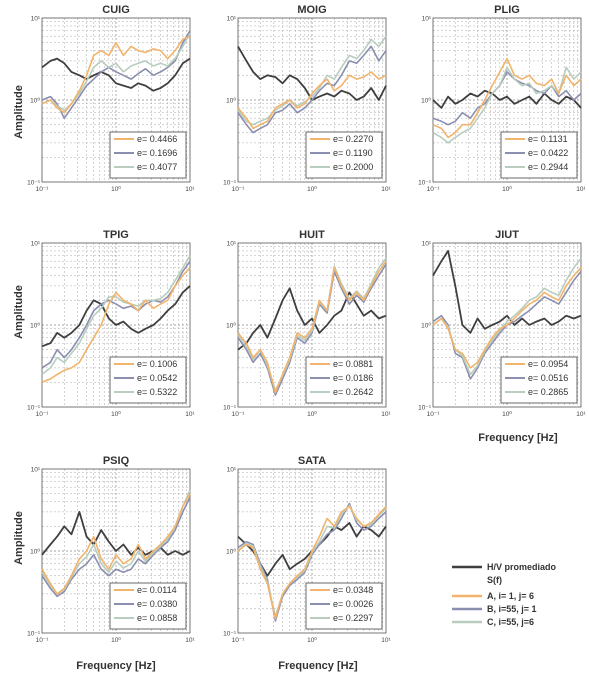 The image size is (589, 681). What do you see at coordinates (548, 378) in the screenshot?
I see `error-value: e= 0.0516` at bounding box center [548, 378].